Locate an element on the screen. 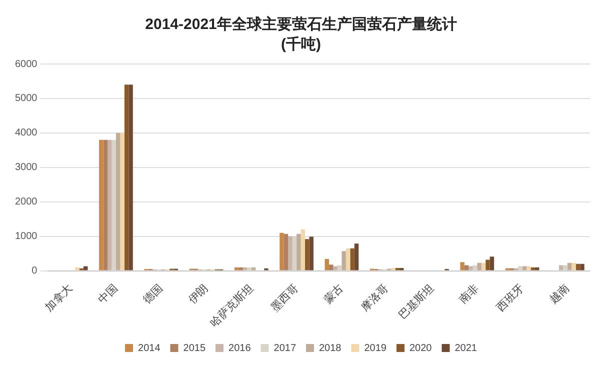 The image size is (615, 371). y-tick-label: 0 is located at coordinates (35, 271).